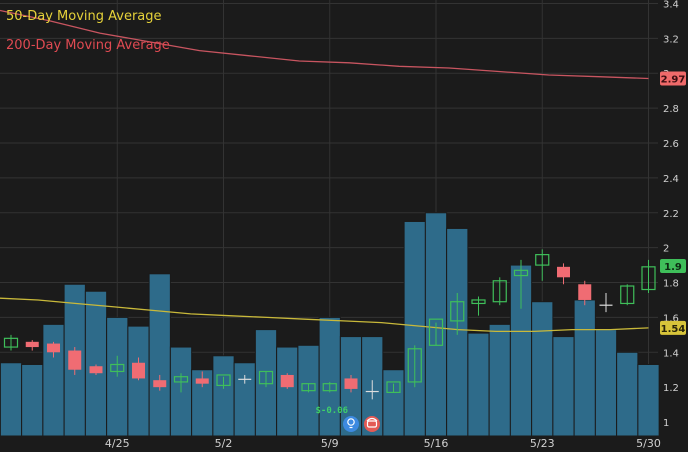 The height and width of the screenshot is (452, 688). Describe the element at coordinates (671, 179) in the screenshot. I see `y-tick-label: 2.4` at that location.